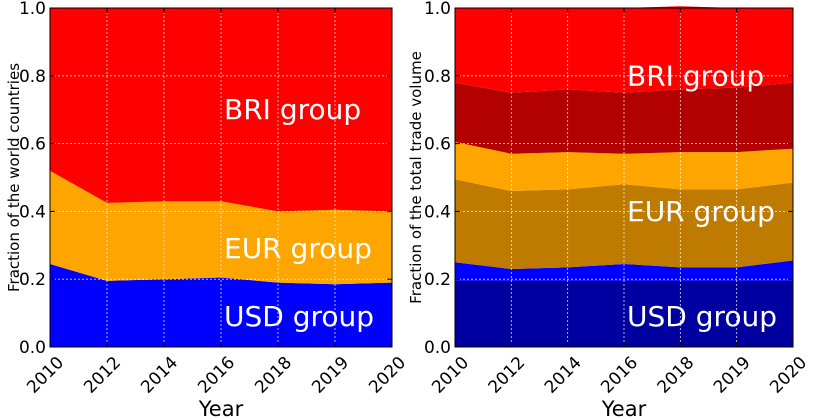 The image size is (815, 419). What do you see at coordinates (624, 270) in the screenshot?
I see `area-usd-group-outer` at bounding box center [624, 270].